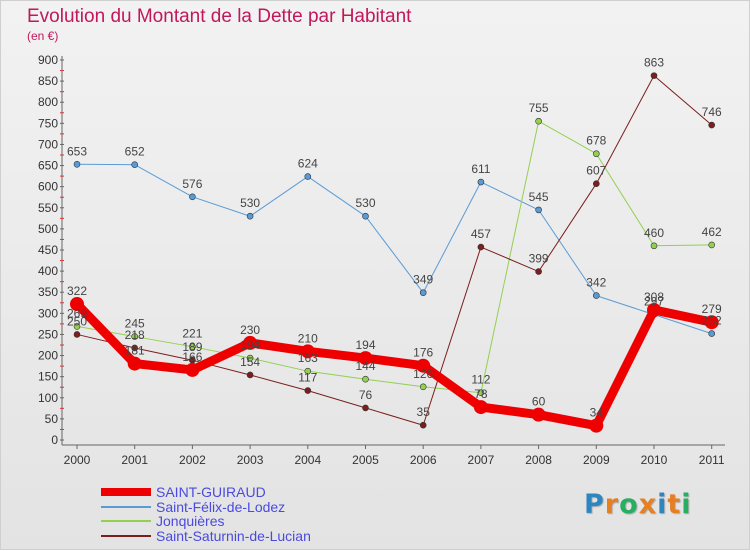  I want to click on data-label-jonqui-res: 269, so click(77, 313).